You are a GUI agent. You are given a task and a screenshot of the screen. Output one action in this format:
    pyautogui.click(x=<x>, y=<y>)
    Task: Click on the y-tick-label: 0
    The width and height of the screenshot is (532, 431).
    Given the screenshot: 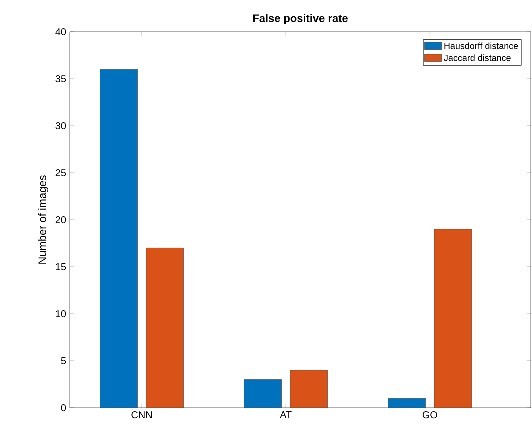 What is the action you would take?
    pyautogui.click(x=63, y=408)
    